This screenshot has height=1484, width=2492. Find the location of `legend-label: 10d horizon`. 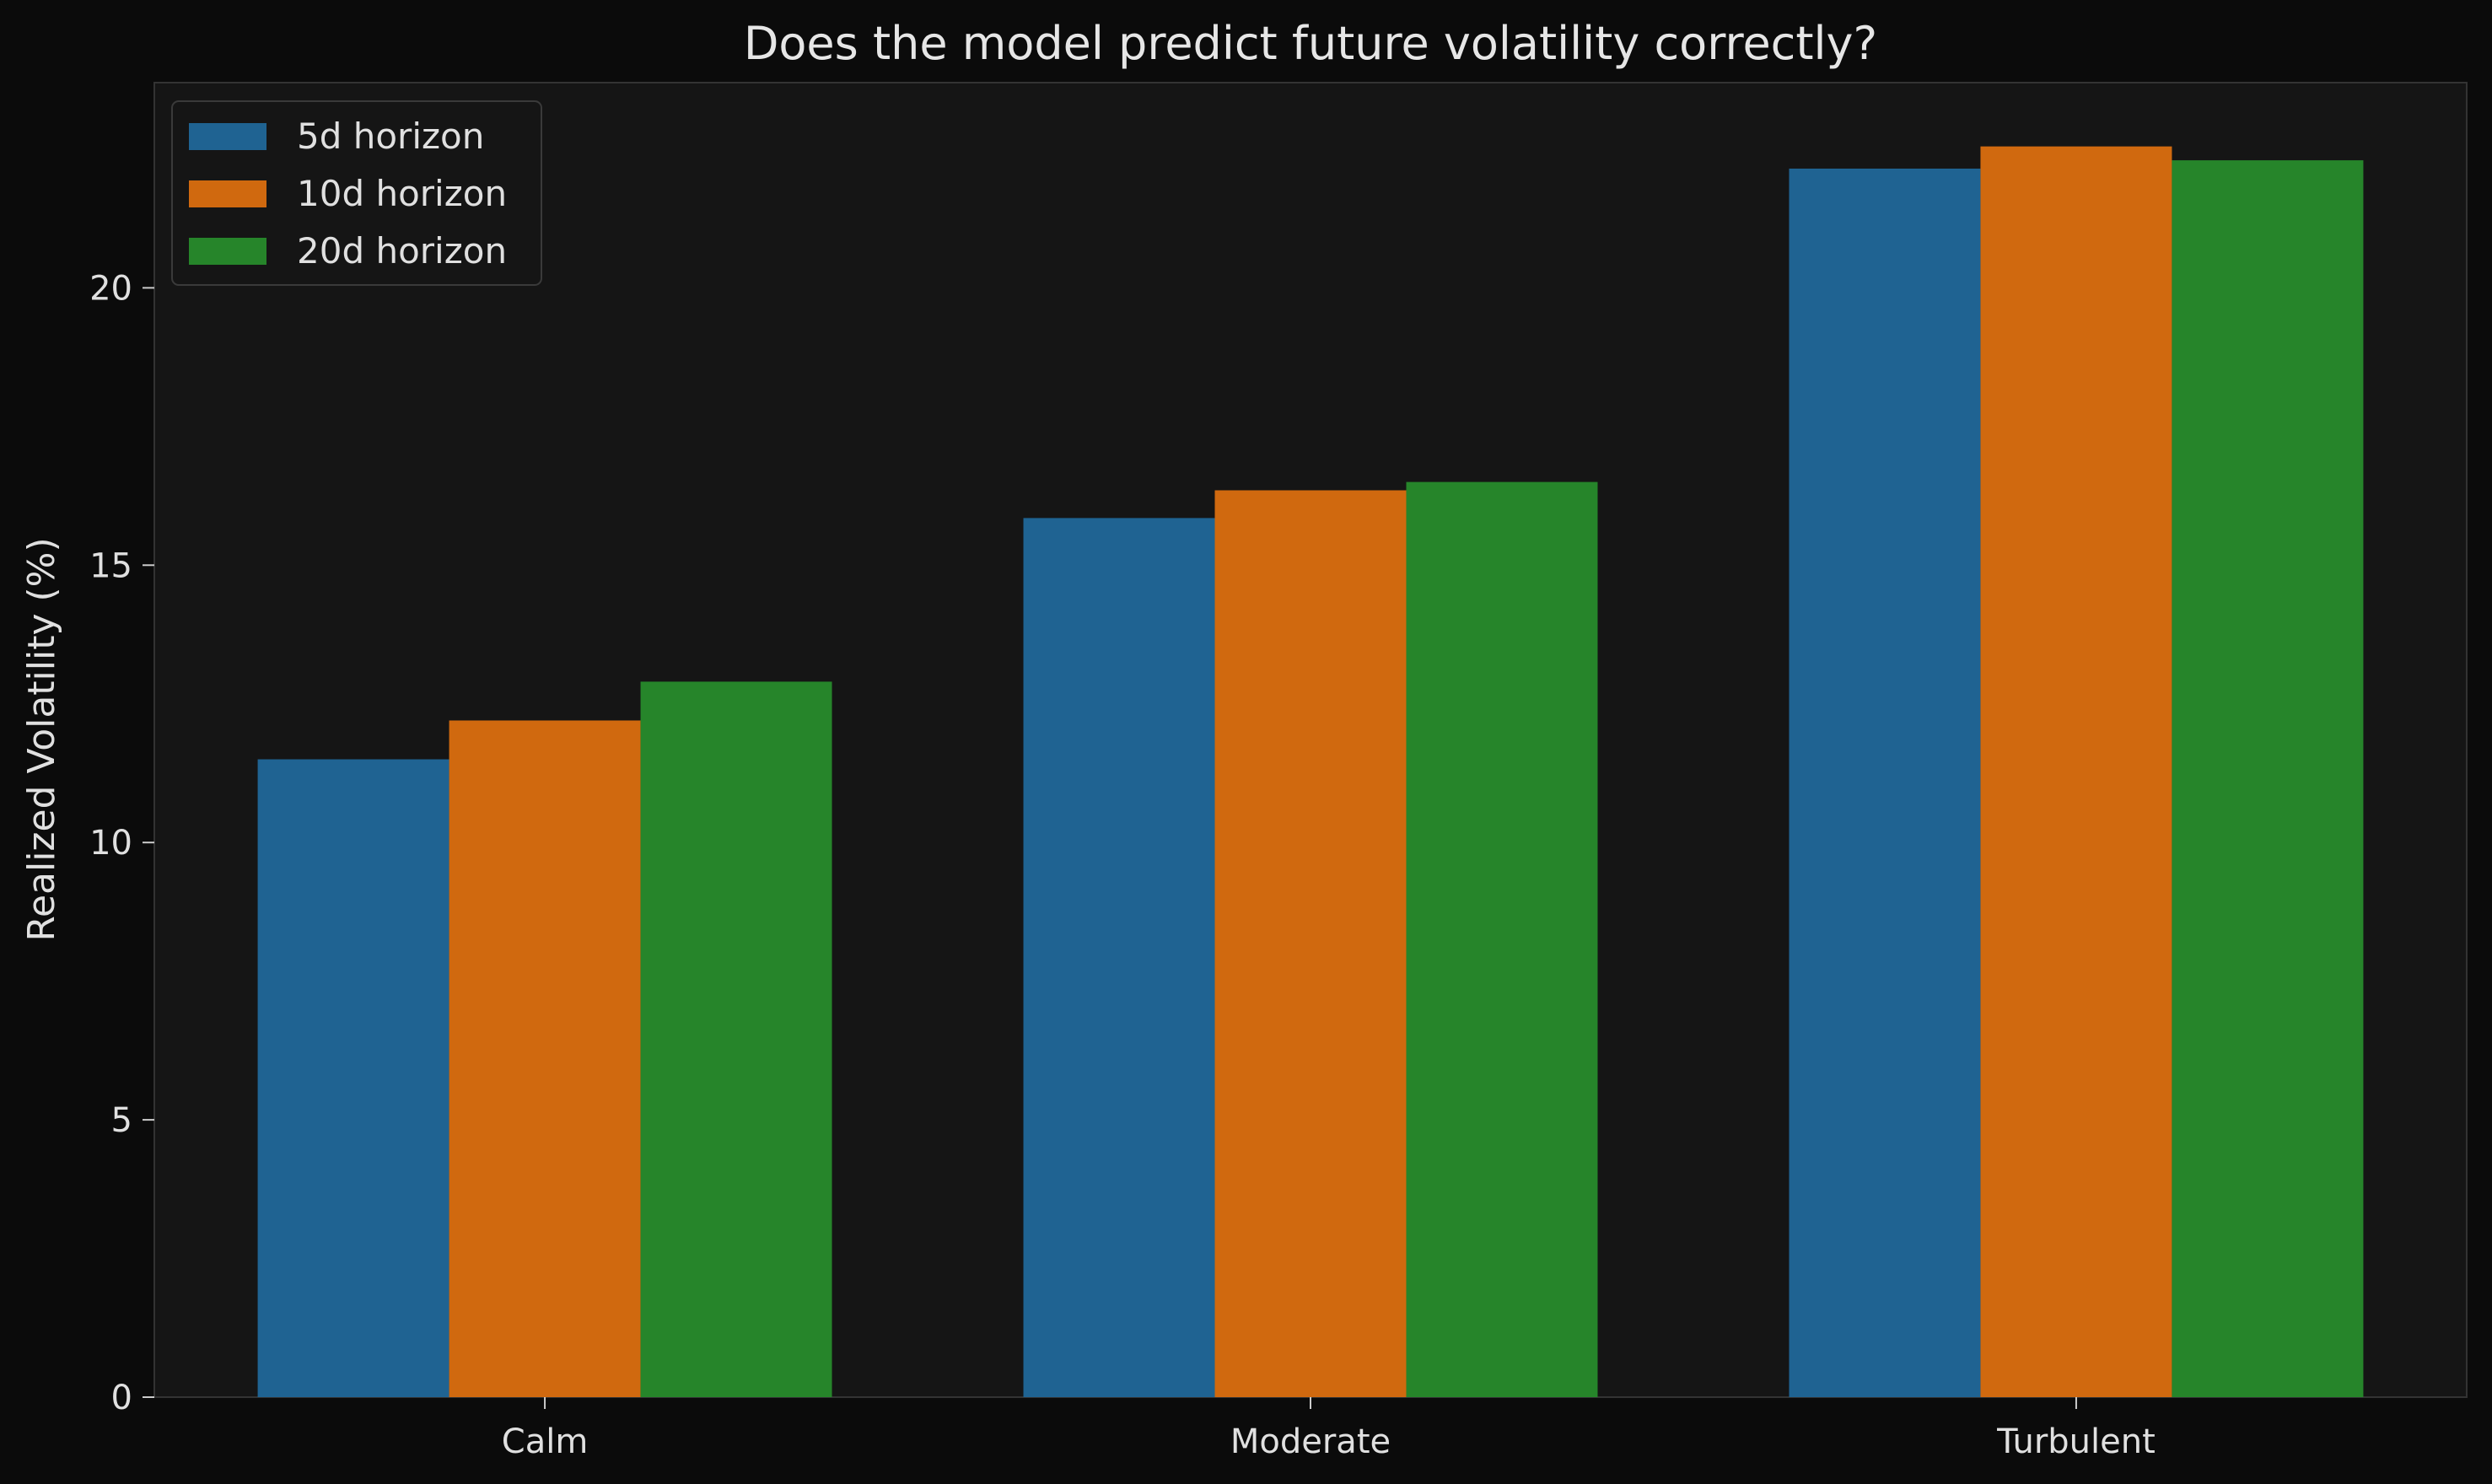

legend-label: 10d horizon is located at coordinates (402, 193).